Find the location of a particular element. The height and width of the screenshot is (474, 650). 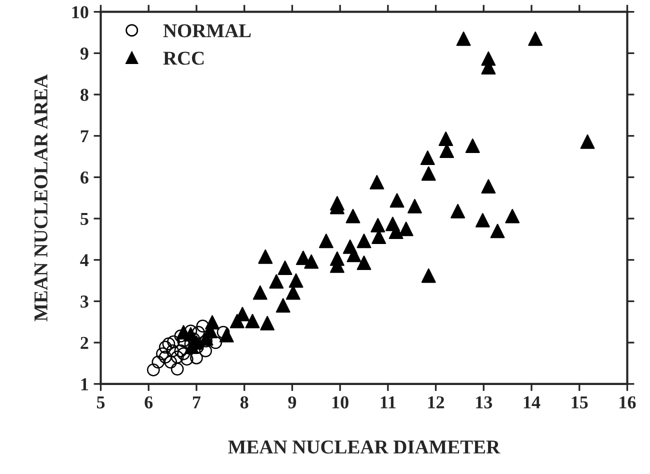

x-tick-label: 7 is located at coordinates (196, 402).